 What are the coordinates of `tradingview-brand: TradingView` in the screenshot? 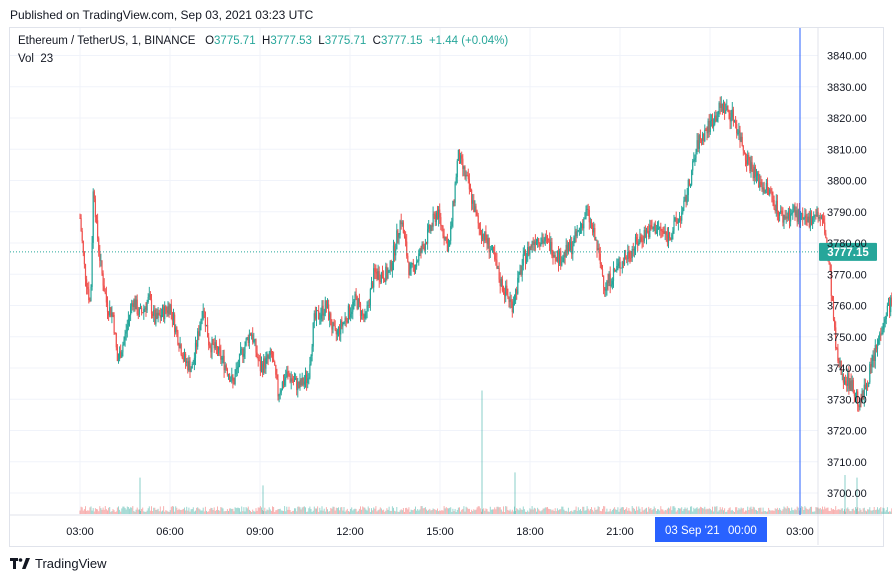 It's located at (58, 563).